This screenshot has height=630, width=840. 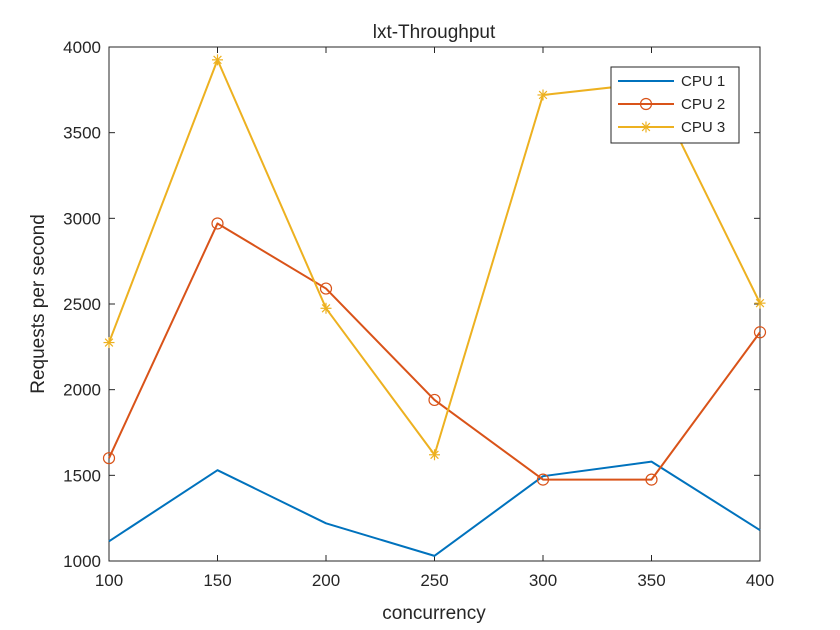 What do you see at coordinates (651, 580) in the screenshot?
I see `x-tick-label: 350` at bounding box center [651, 580].